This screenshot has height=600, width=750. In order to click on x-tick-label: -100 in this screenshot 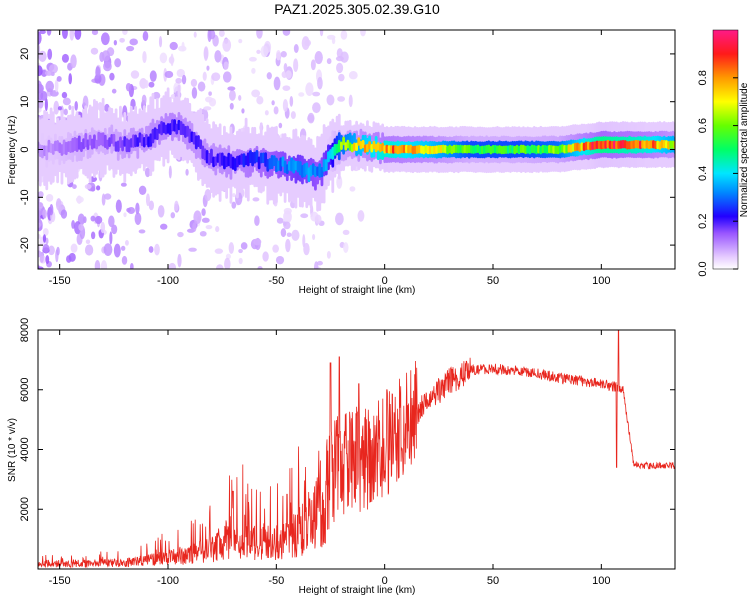, I will do `click(168, 281)`.